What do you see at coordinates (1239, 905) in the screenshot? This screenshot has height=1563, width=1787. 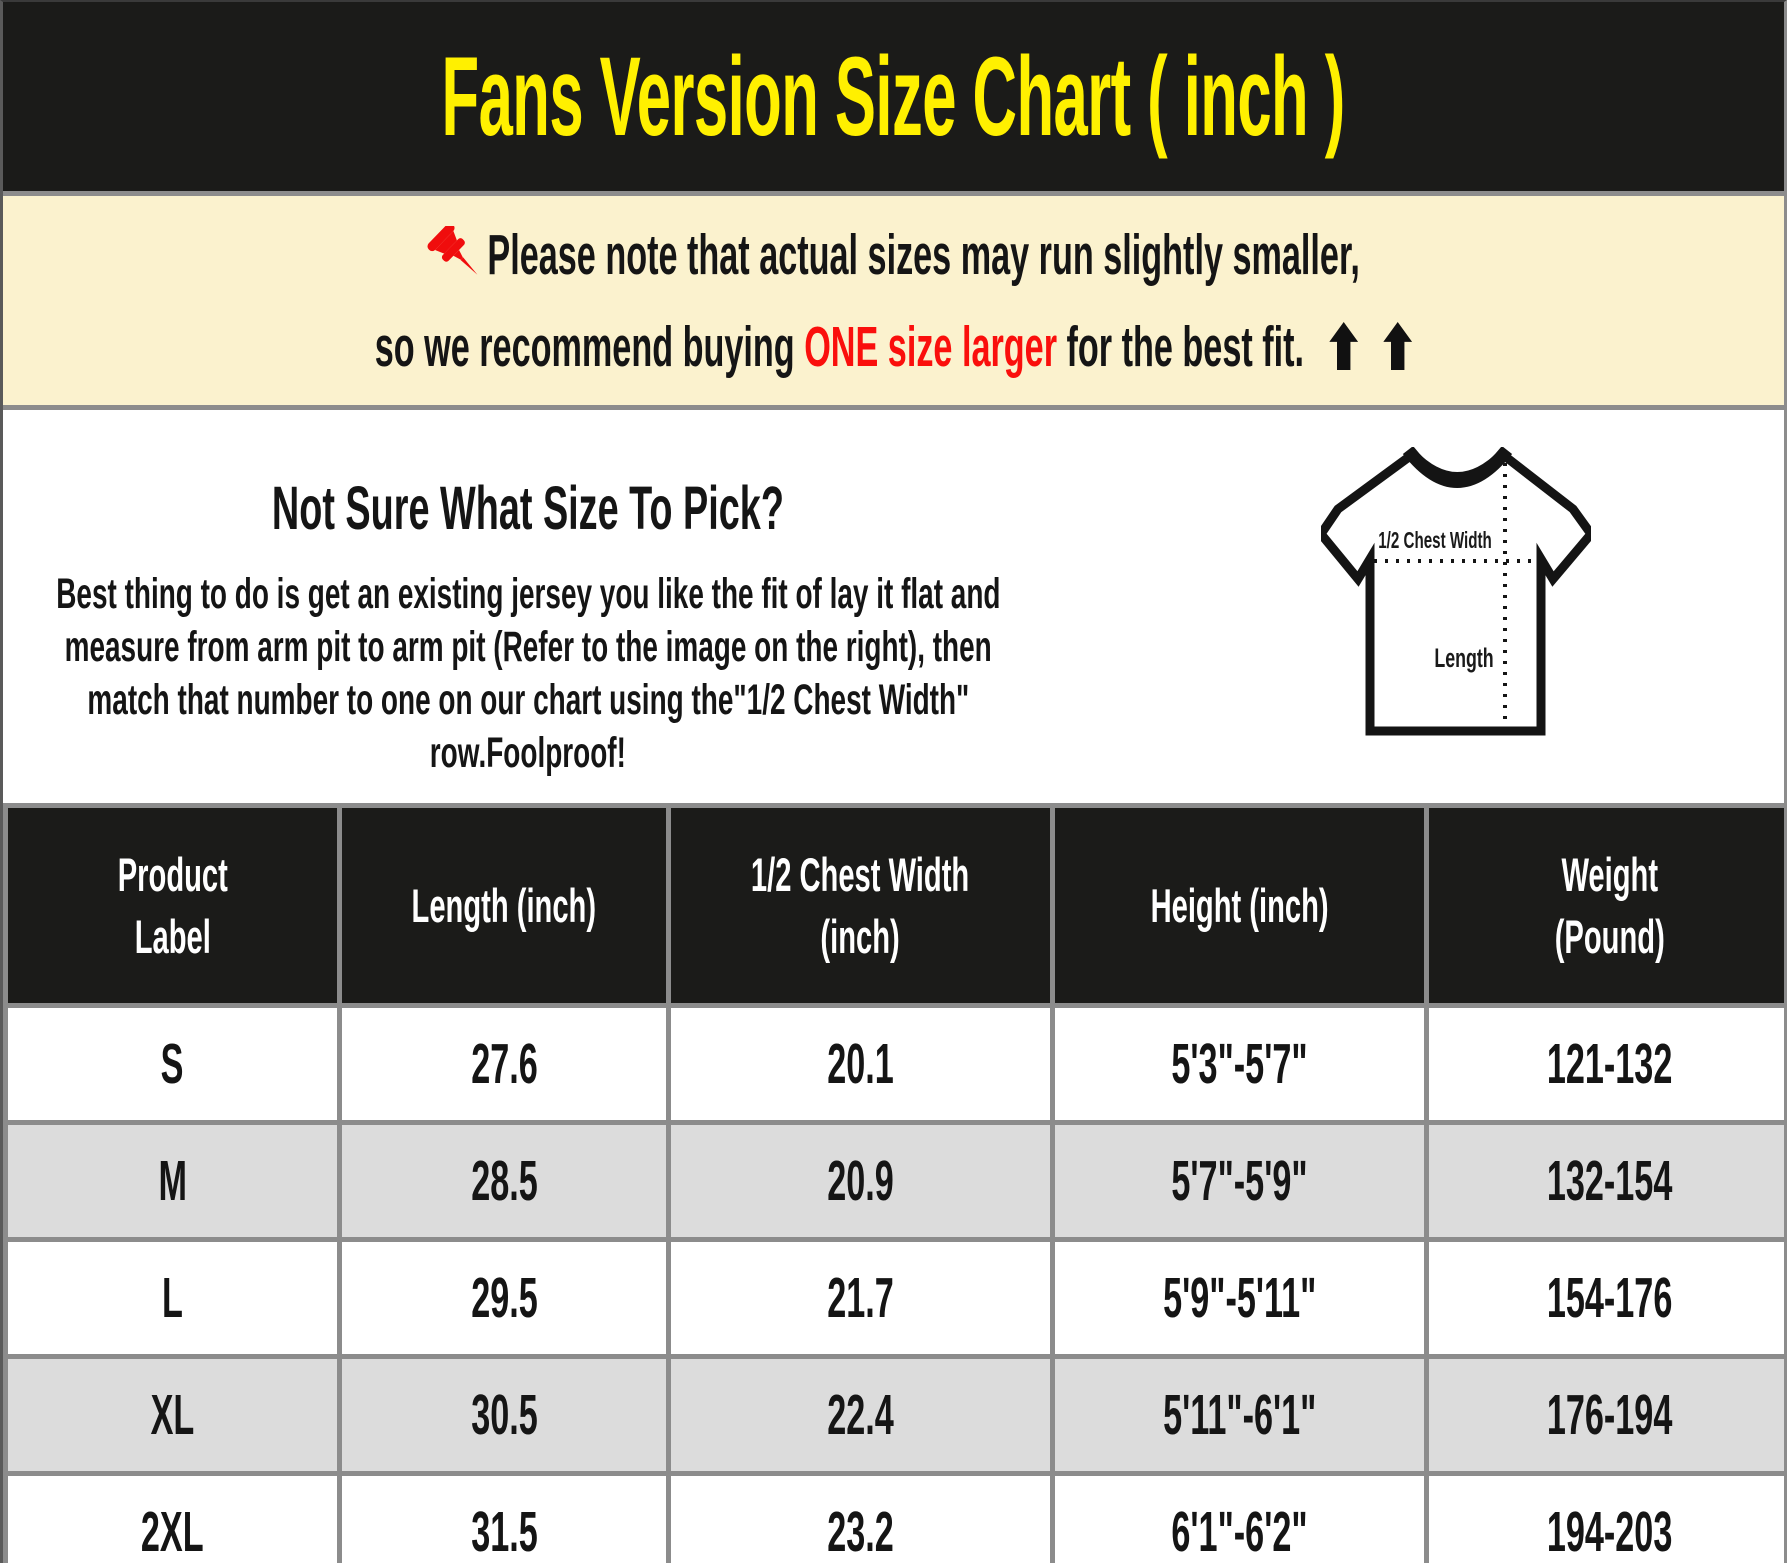 I see `column-header-height: Height (inch)` at bounding box center [1239, 905].